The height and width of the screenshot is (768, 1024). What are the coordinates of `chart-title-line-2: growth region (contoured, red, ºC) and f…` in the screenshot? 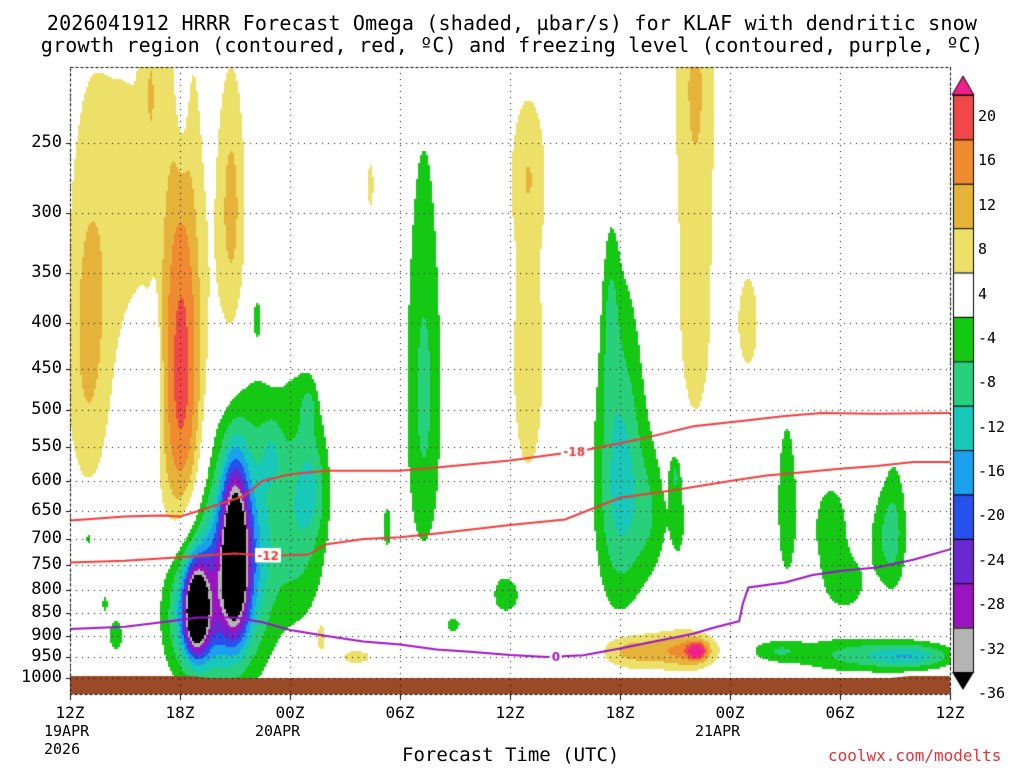 It's located at (512, 45).